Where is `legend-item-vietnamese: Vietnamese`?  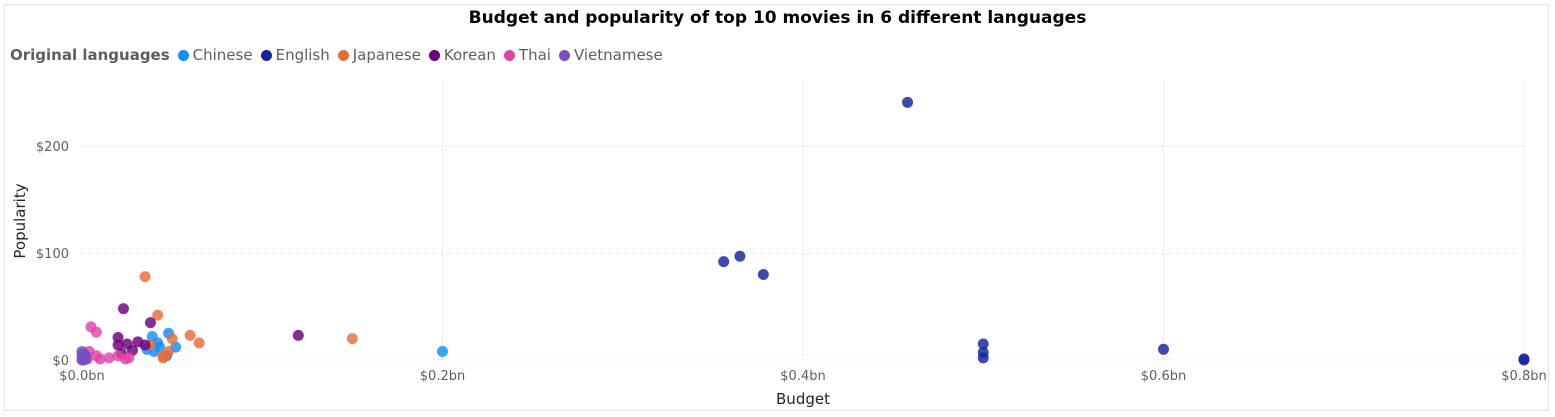
legend-item-vietnamese: Vietnamese is located at coordinates (610, 55).